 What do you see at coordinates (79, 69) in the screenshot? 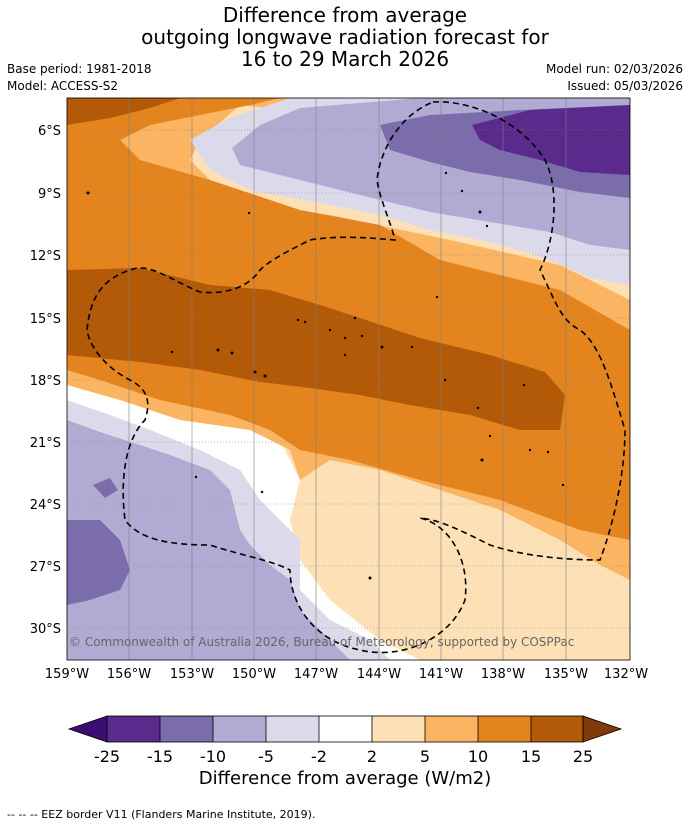
I see `base-period: Base period: 1981-2018` at bounding box center [79, 69].